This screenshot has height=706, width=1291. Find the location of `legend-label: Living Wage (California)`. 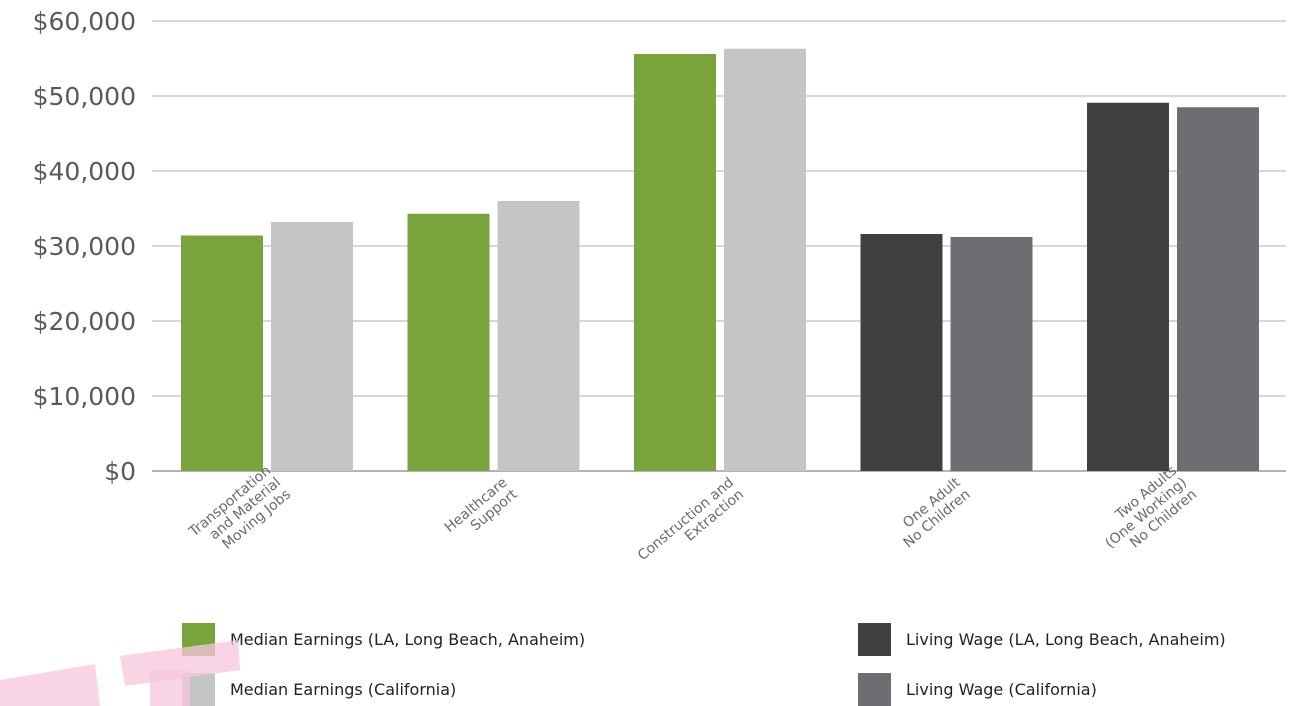

legend-label: Living Wage (California) is located at coordinates (1001, 689).